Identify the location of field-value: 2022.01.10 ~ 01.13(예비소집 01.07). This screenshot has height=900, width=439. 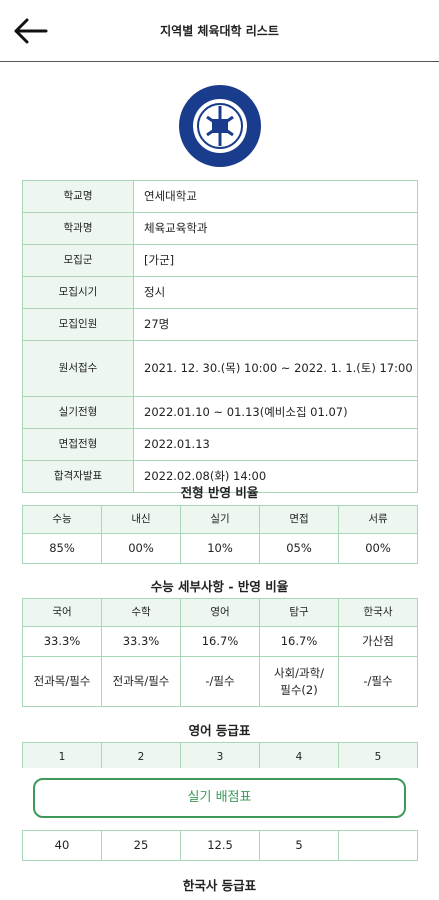
(275, 412).